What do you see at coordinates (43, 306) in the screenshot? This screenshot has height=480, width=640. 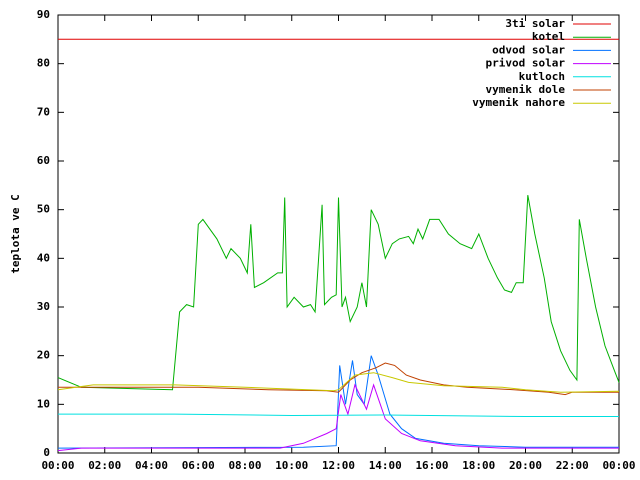 I see `y-tick-label: 30` at bounding box center [43, 306].